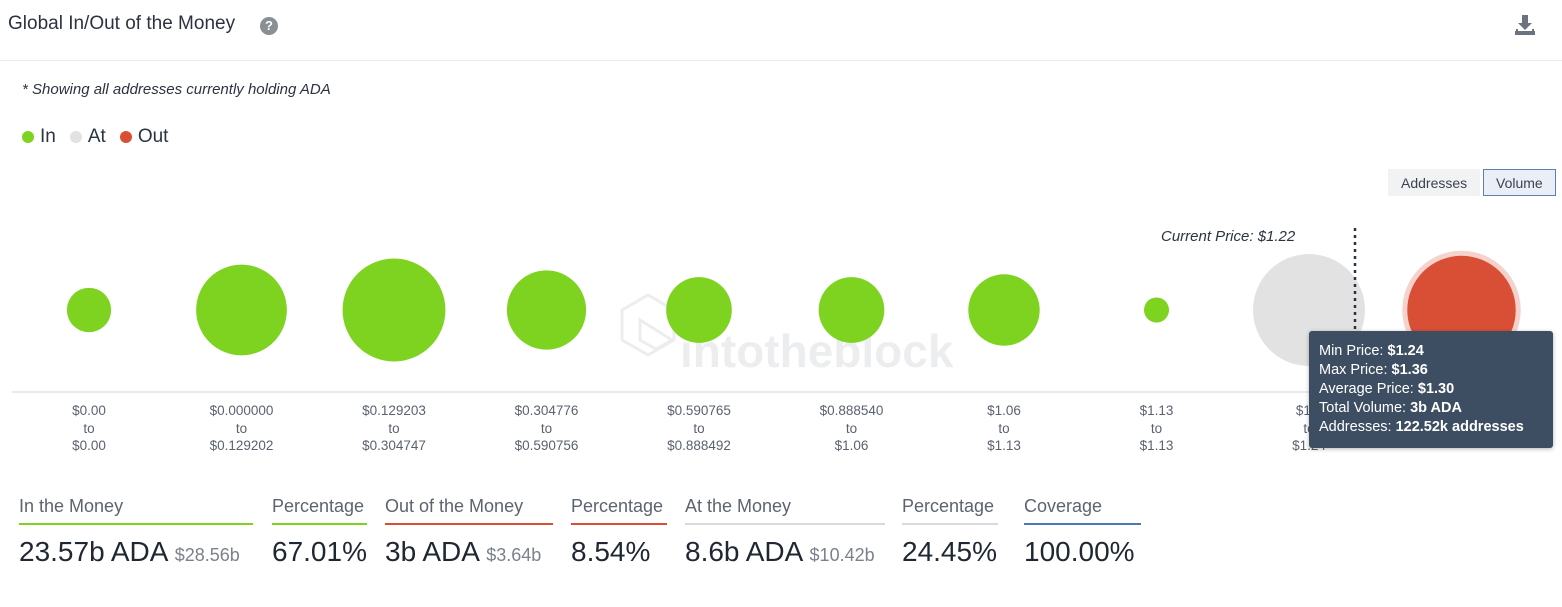 This screenshot has height=607, width=1562. Describe the element at coordinates (950, 532) in the screenshot. I see `stat-at-percentage: Percentage 24.45%` at that location.